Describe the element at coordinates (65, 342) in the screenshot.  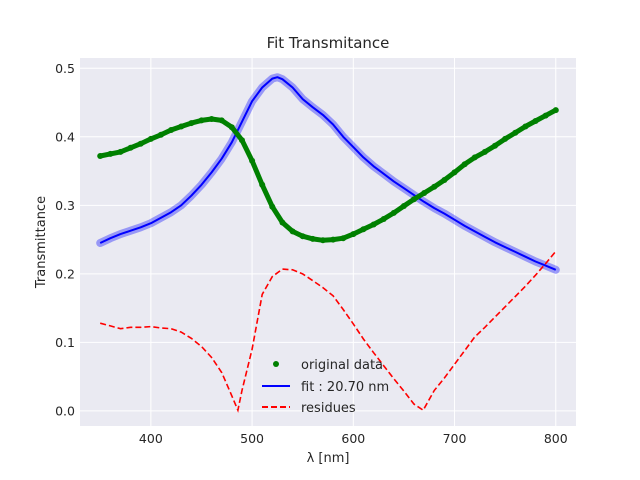
I see `y-tick-label: 0.1` at that location.